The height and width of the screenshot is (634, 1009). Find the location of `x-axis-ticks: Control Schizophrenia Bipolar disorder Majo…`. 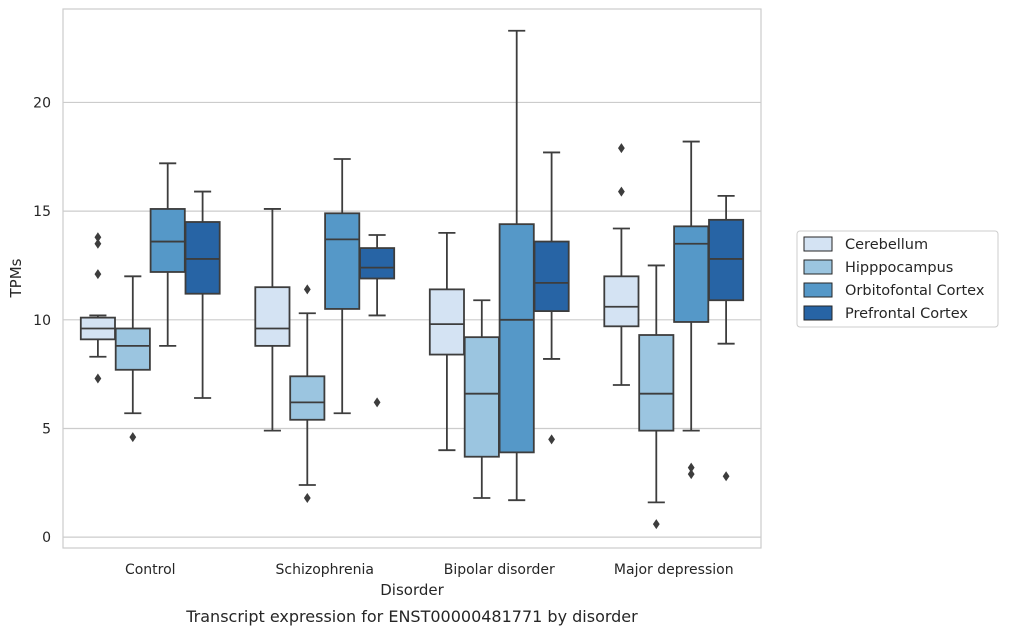

x-axis-ticks: Control Schizophrenia Bipolar disorder Majo… is located at coordinates (429, 570).